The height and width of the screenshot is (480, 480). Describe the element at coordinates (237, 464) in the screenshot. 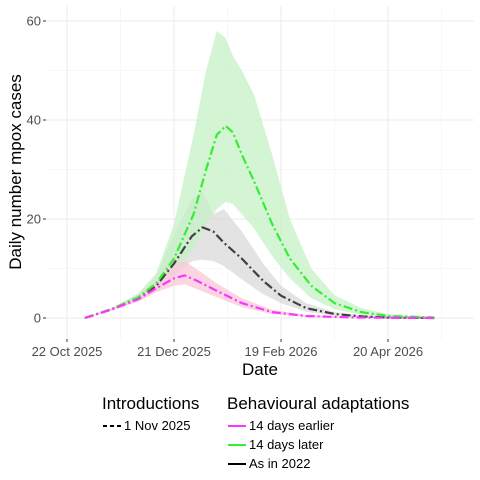

I see `black-line-key-icon` at that location.